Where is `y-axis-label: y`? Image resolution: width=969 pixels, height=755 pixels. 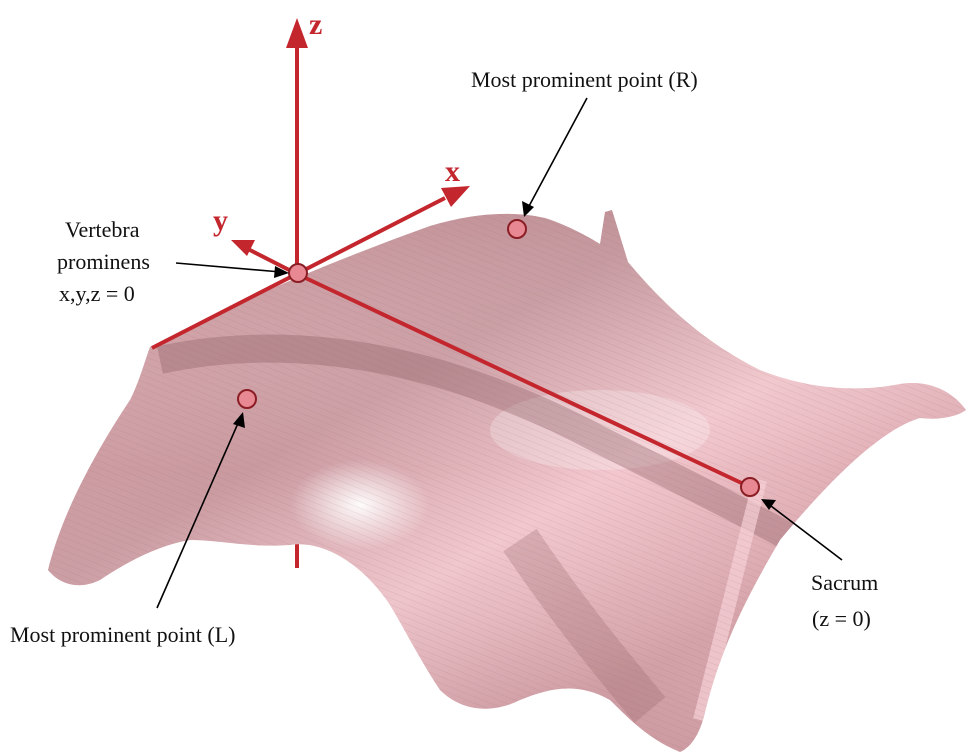
y-axis-label: y is located at coordinates (220, 220).